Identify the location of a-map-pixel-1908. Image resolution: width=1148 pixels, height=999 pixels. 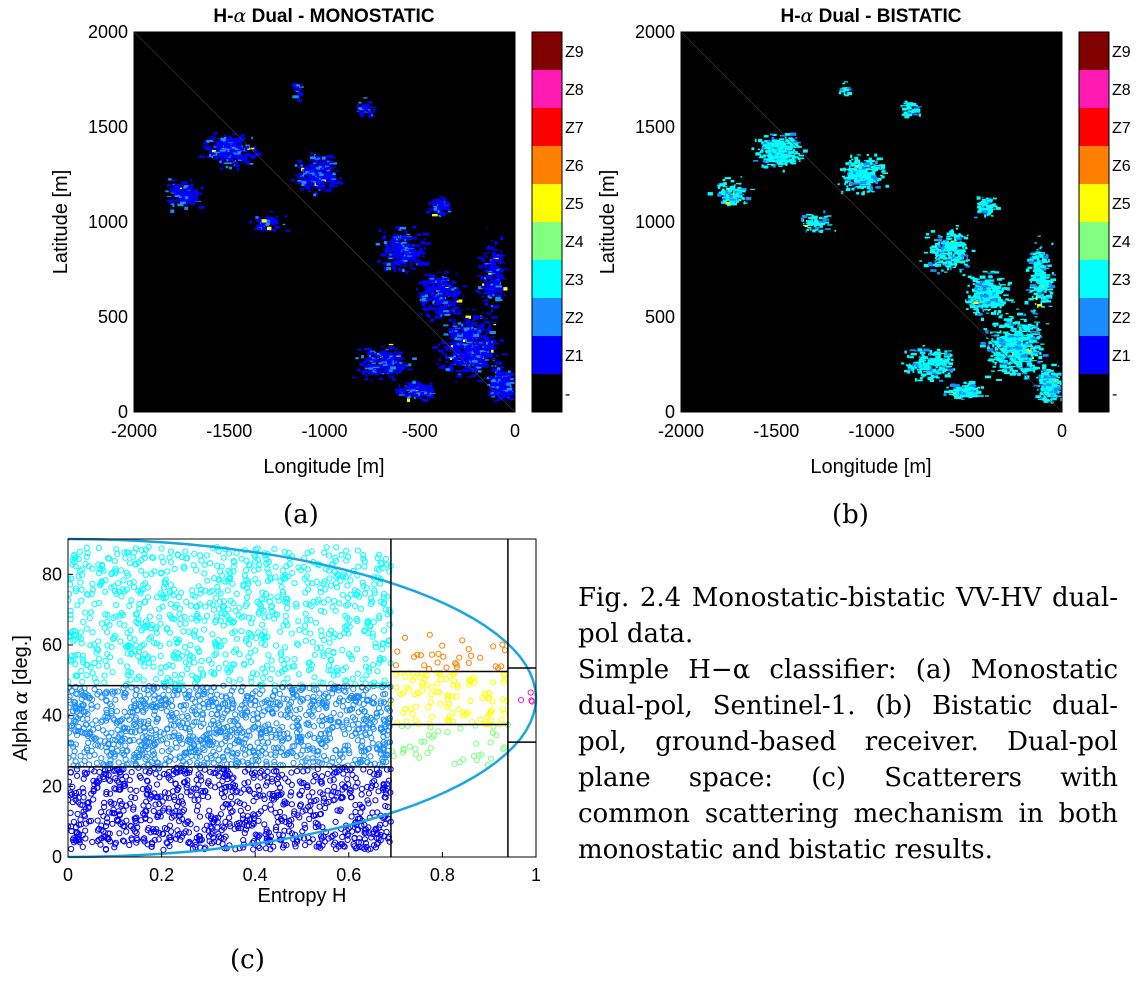
(391, 348).